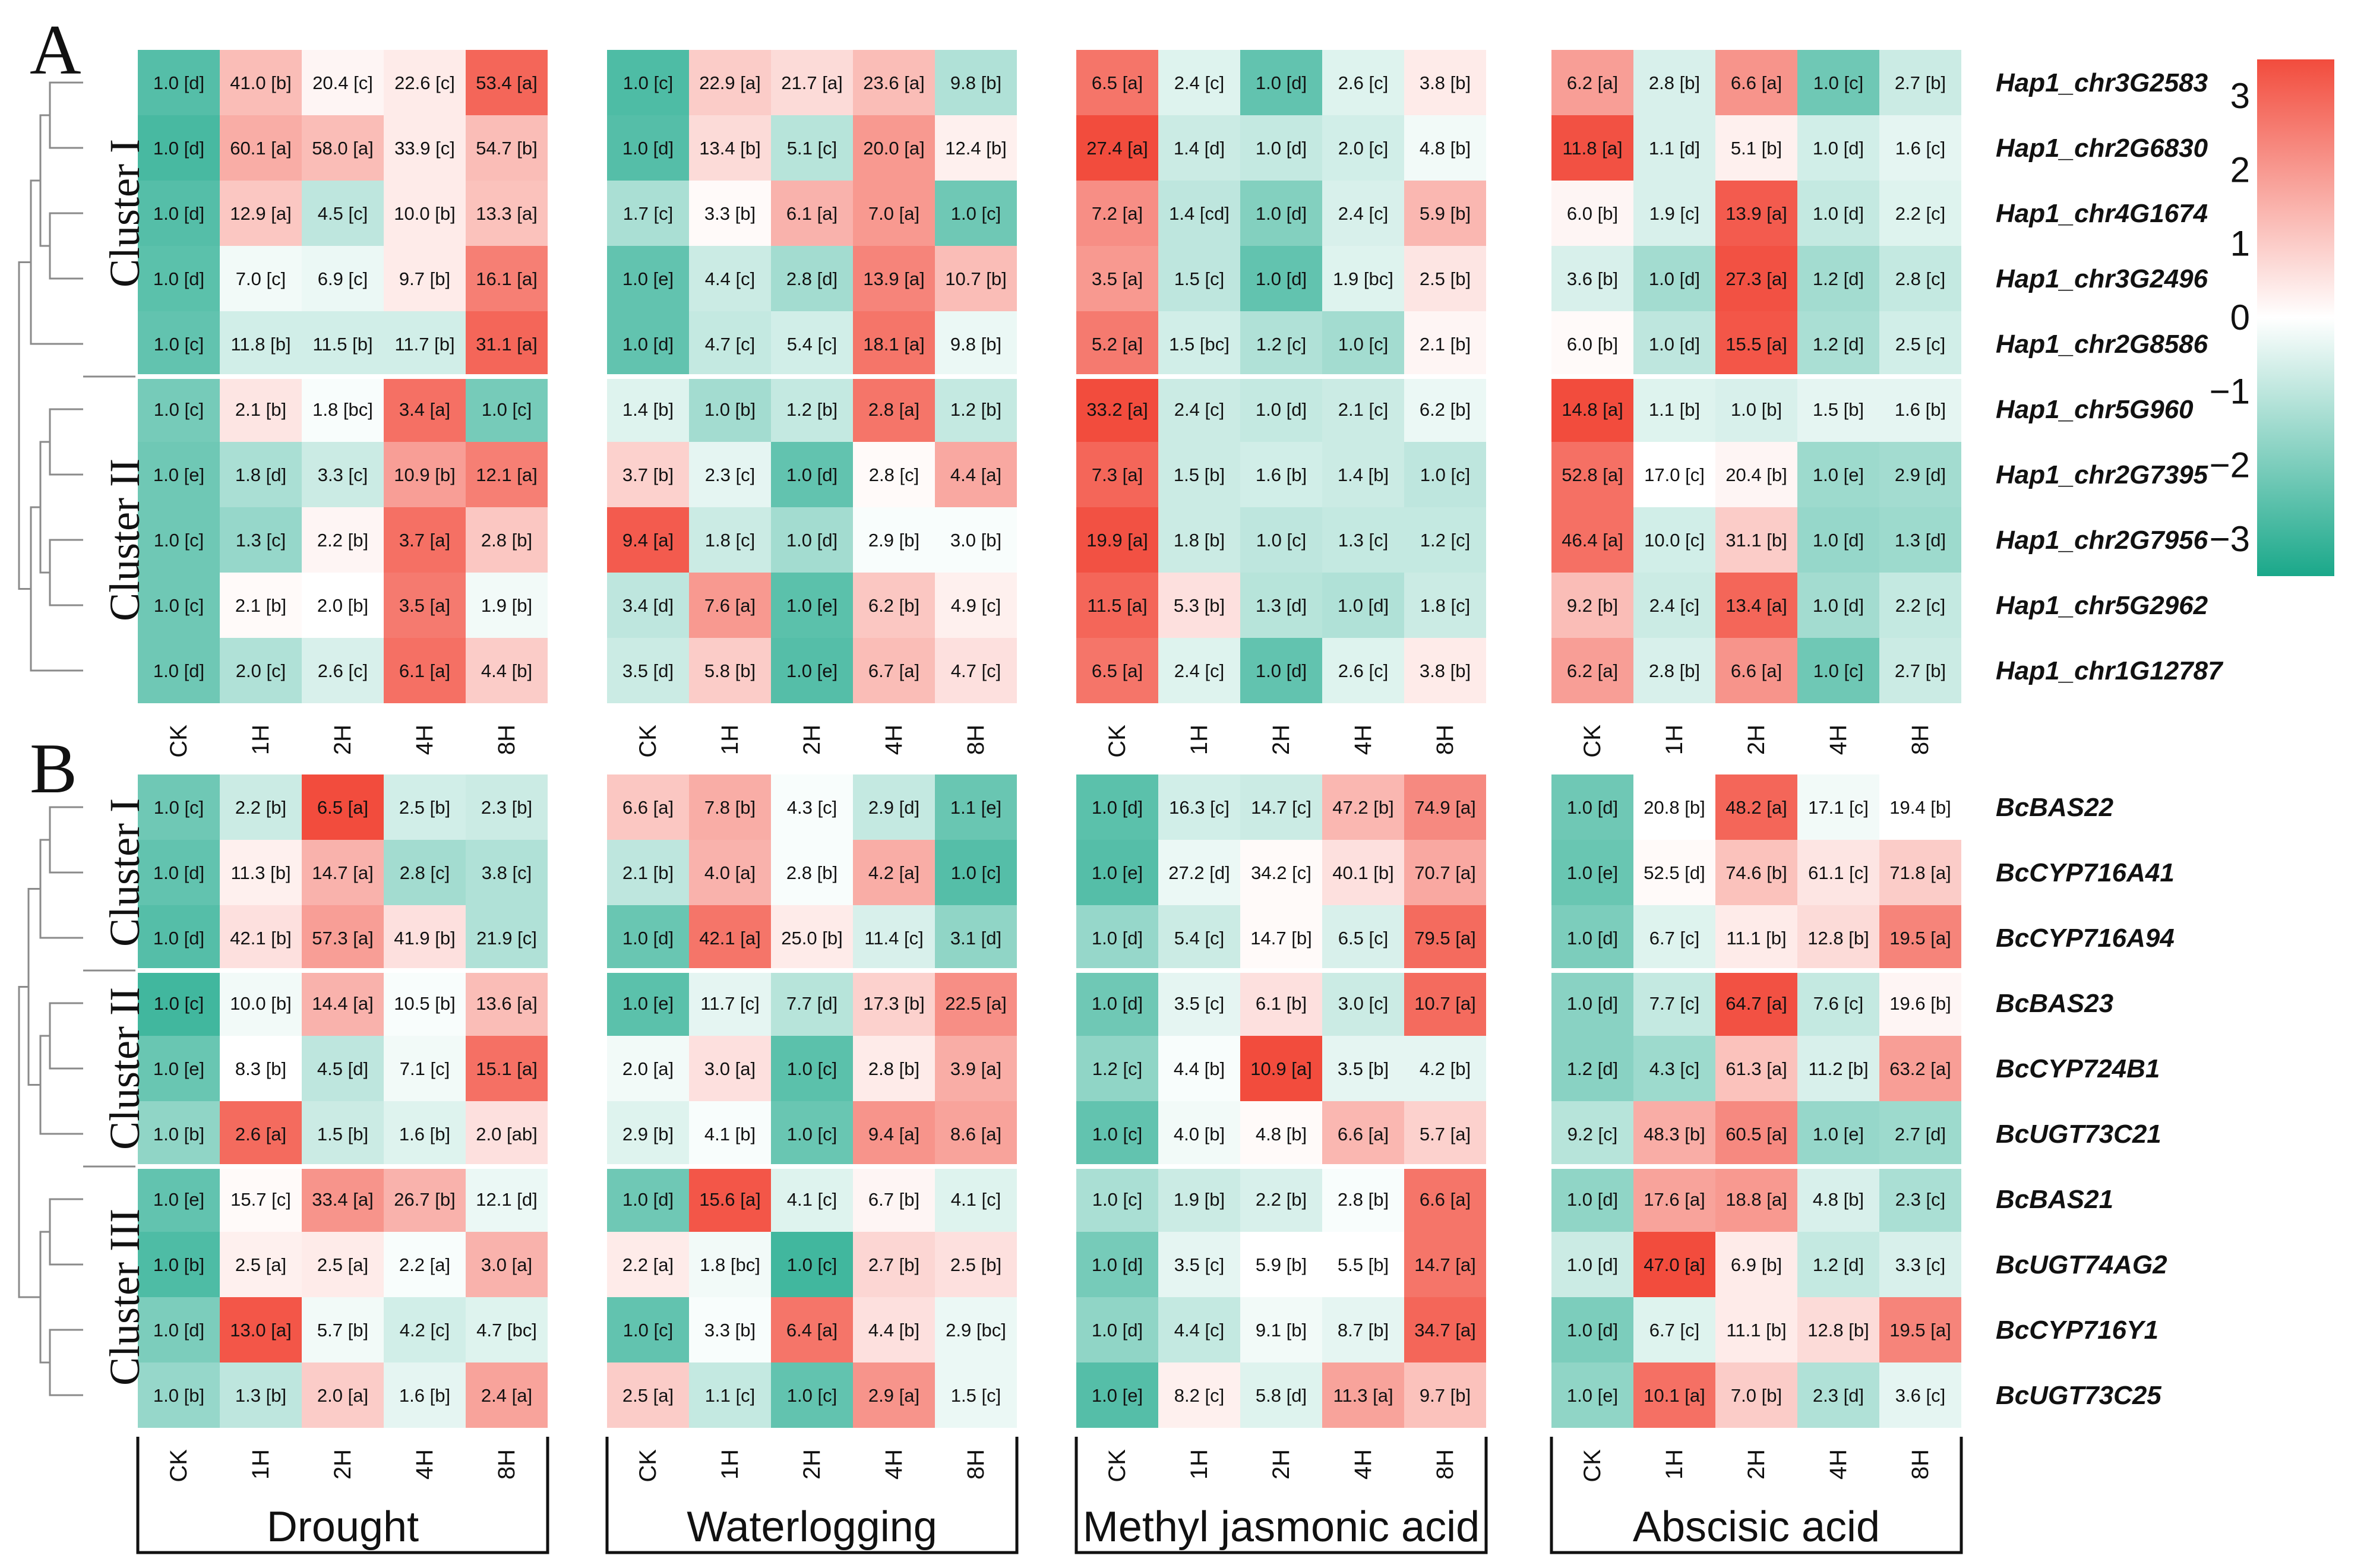 The image size is (2364, 1568). What do you see at coordinates (260, 1395) in the screenshot?
I see `cell-value: 1.3 [b]` at bounding box center [260, 1395].